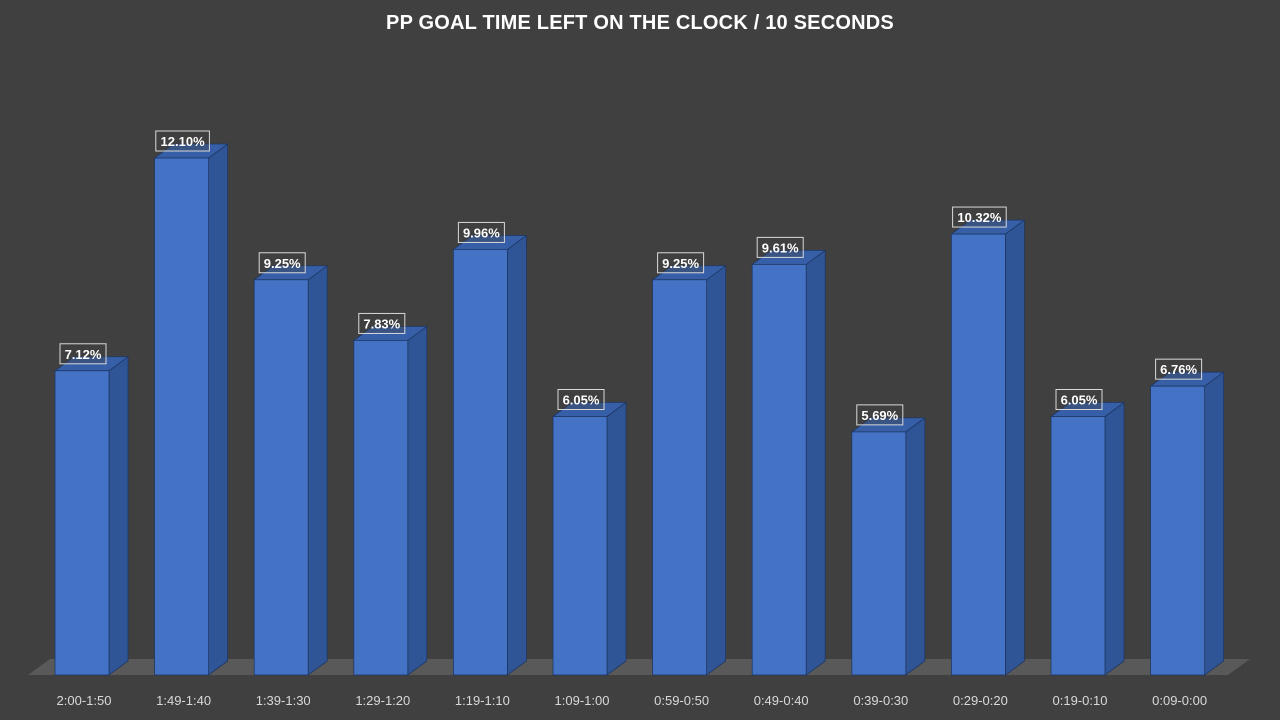 The height and width of the screenshot is (720, 1280). Describe the element at coordinates (980, 700) in the screenshot. I see `x-tick-label: 0:29-0:20` at that location.